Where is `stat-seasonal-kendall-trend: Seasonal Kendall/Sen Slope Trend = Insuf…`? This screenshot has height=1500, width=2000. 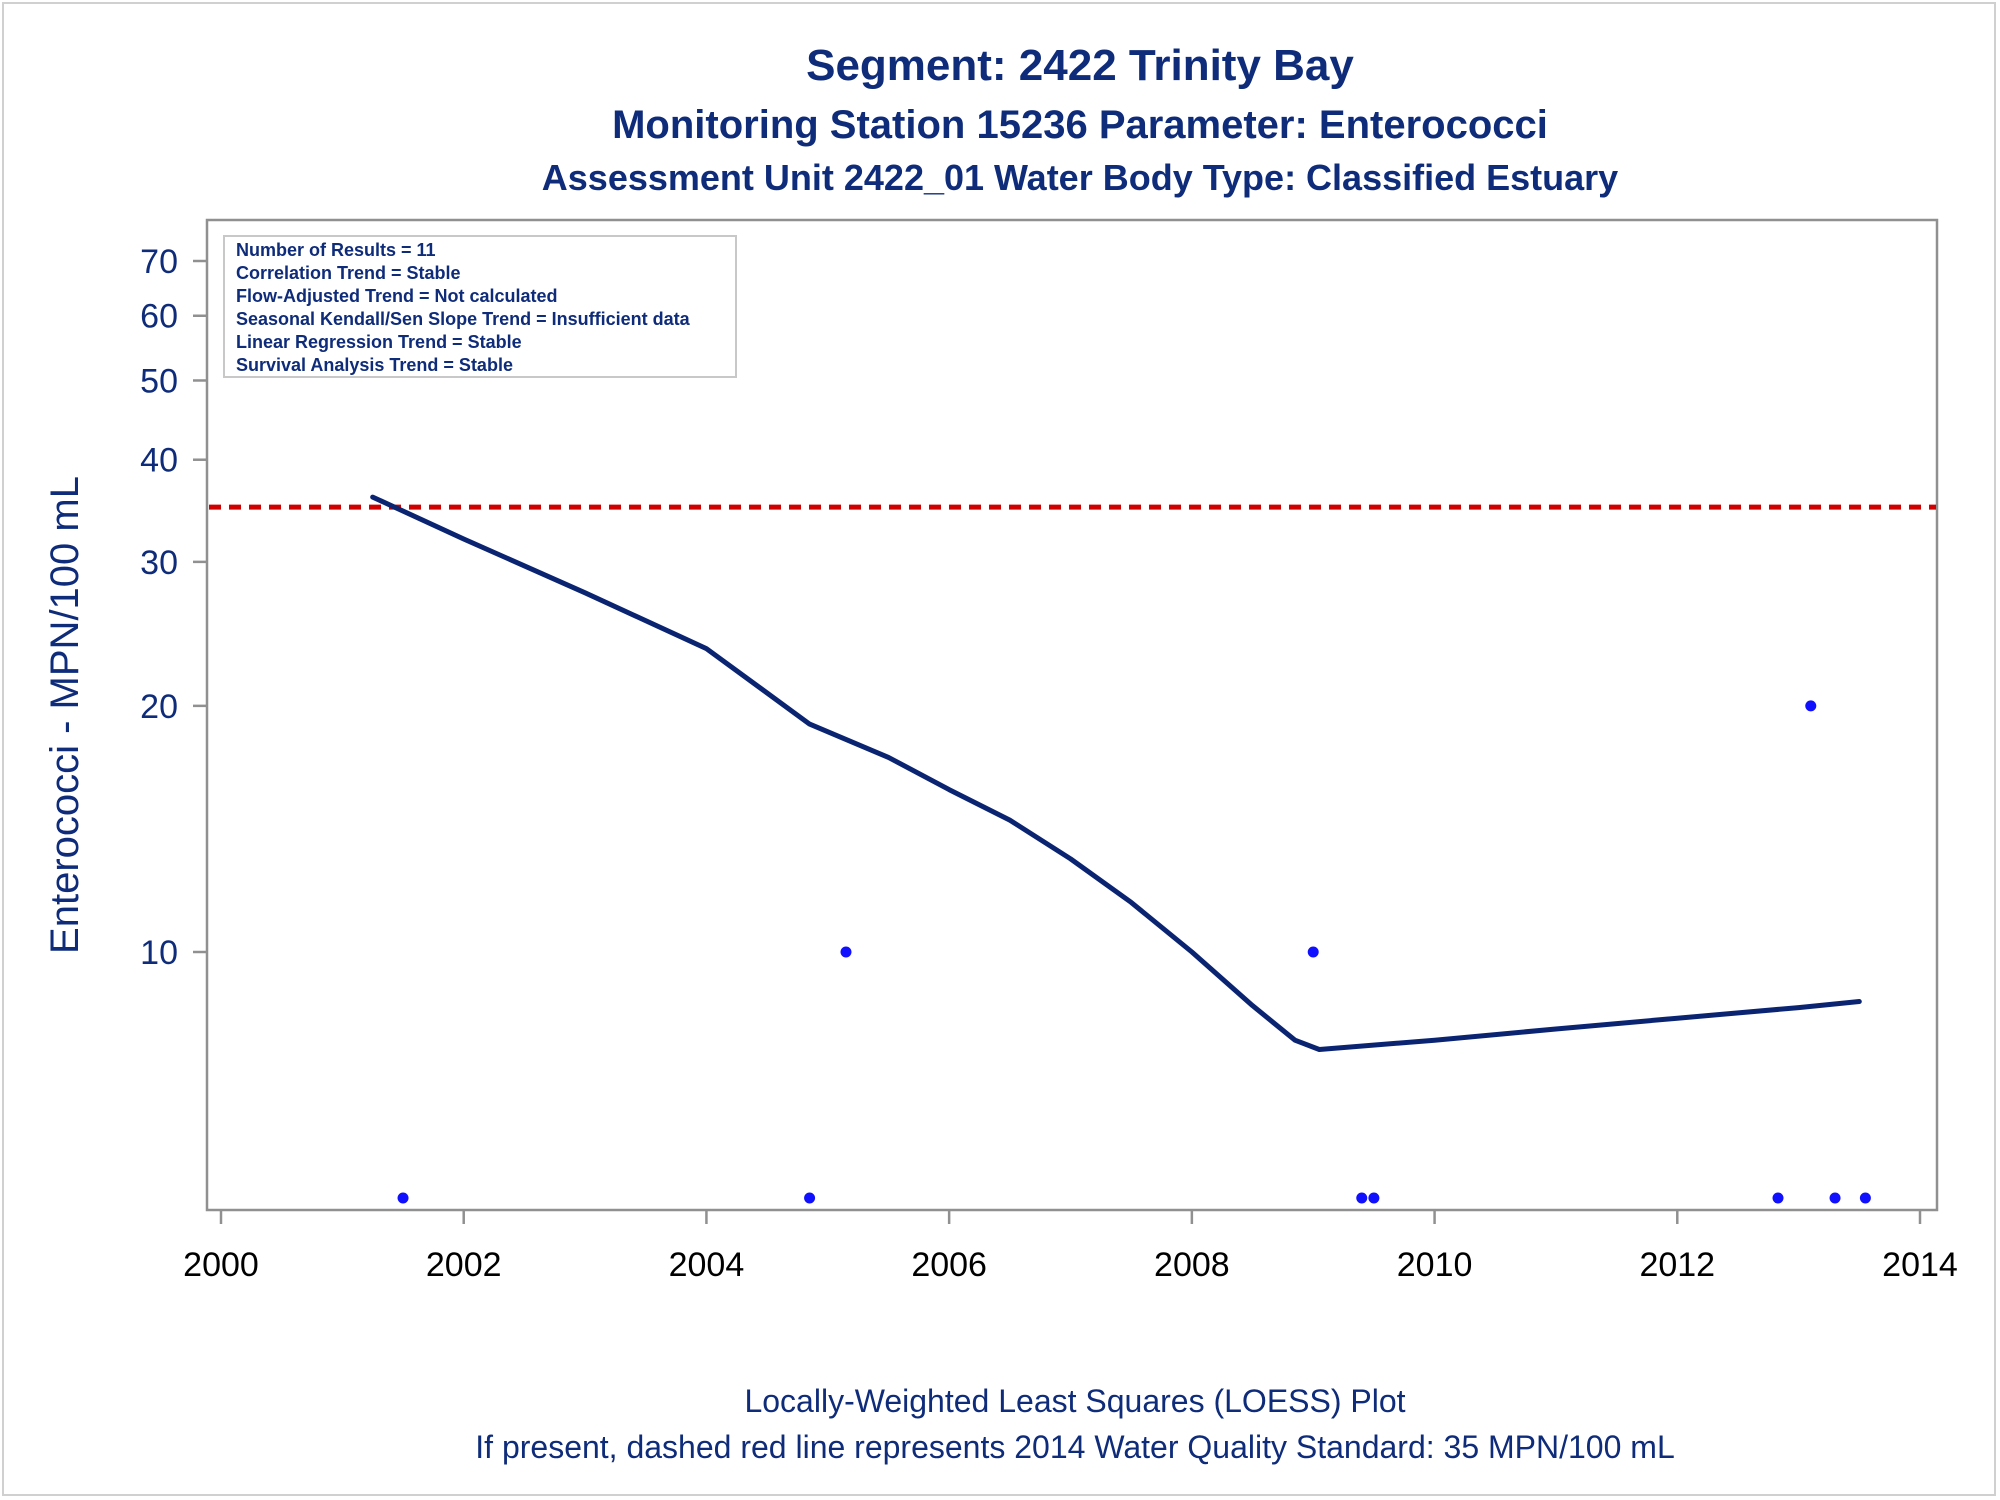
stat-seasonal-kendall-trend: Seasonal Kendall/Sen Slope Trend = Insuf… is located at coordinates (463, 319).